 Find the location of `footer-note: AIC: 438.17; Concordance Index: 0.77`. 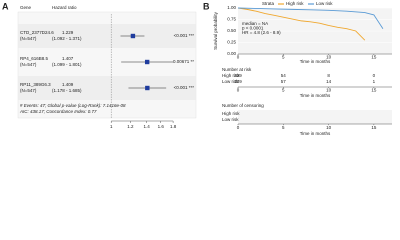

footer-note: AIC: 438.17; Concordance Index: 0.77 is located at coordinates (58, 111).